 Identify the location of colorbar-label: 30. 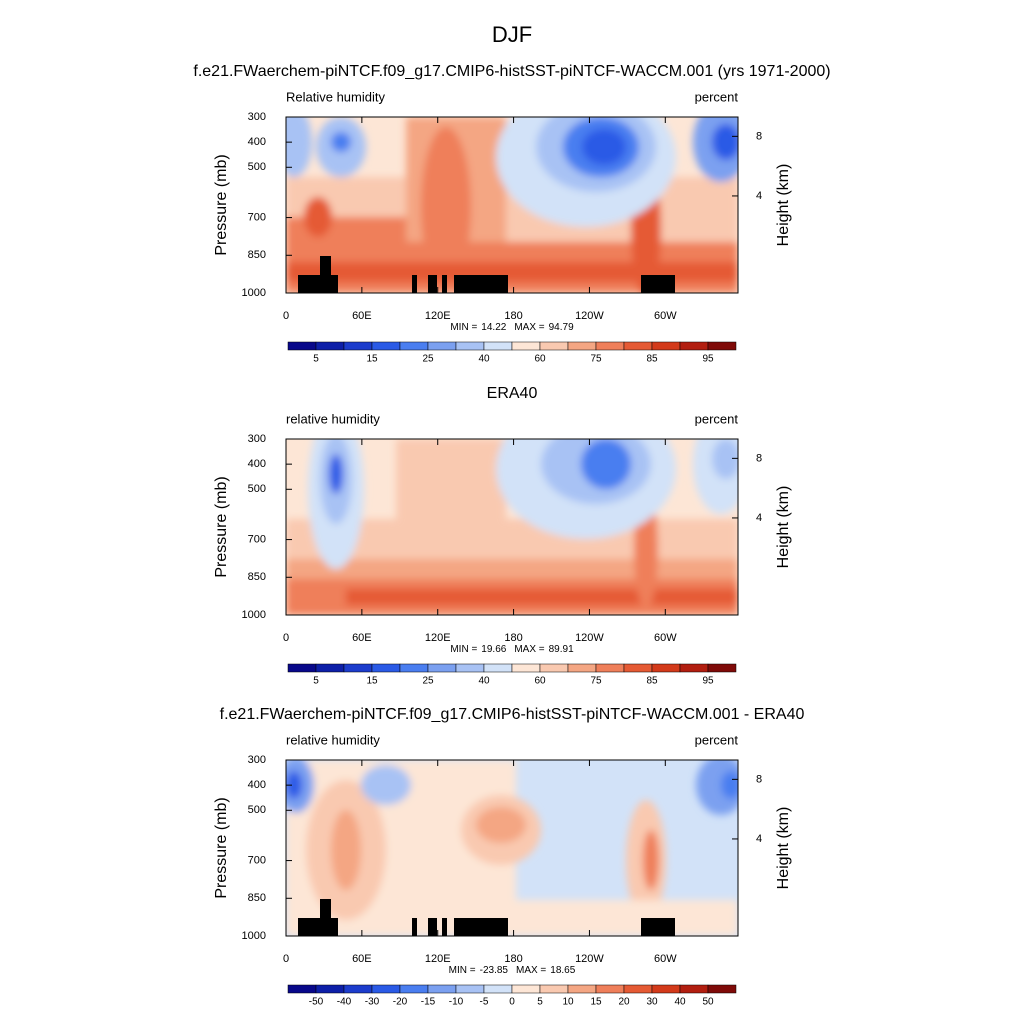
(652, 1002).